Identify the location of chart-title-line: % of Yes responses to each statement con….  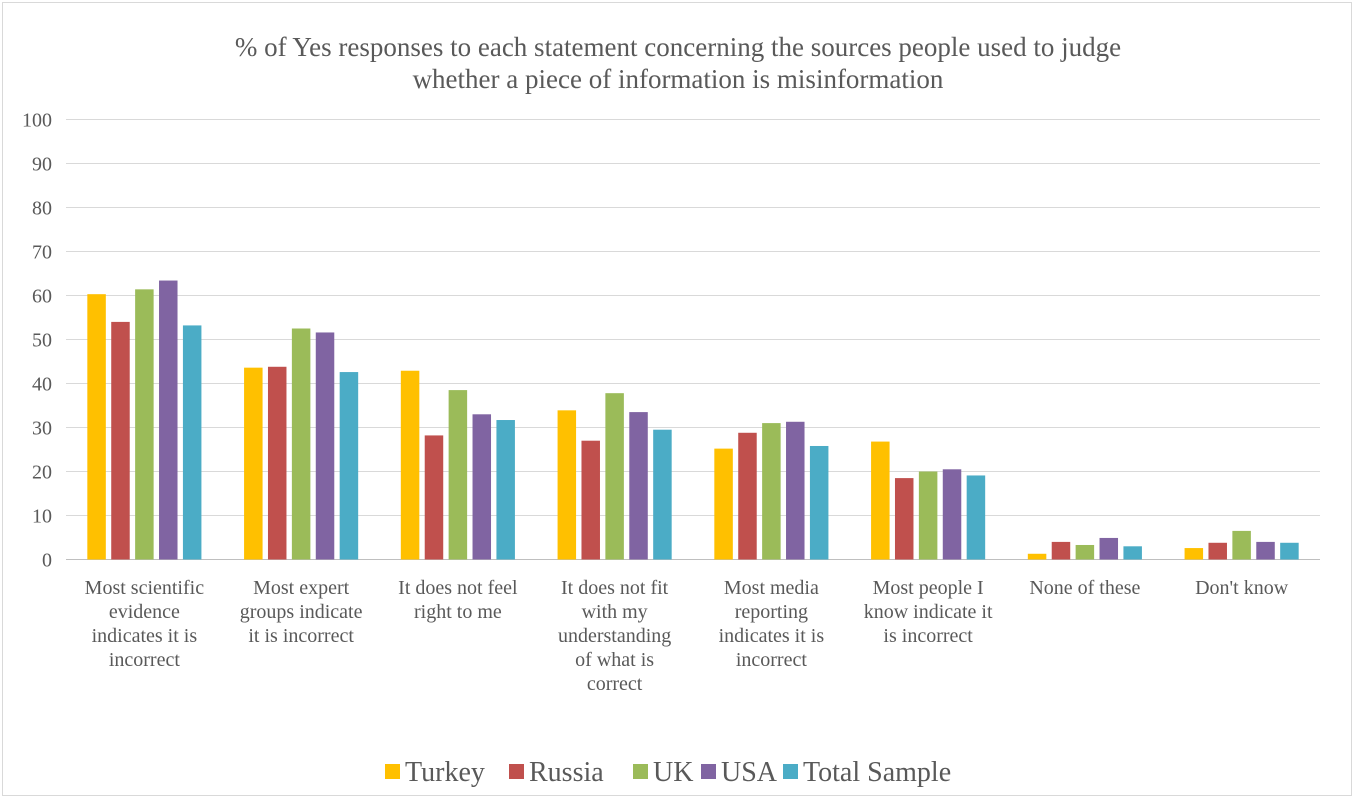
(678, 47).